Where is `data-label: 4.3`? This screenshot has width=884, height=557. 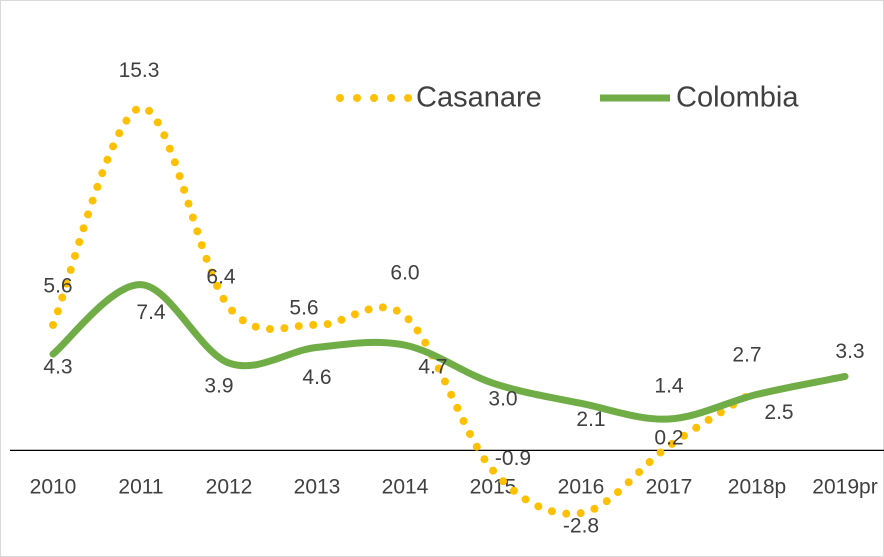
data-label: 4.3 is located at coordinates (57, 367).